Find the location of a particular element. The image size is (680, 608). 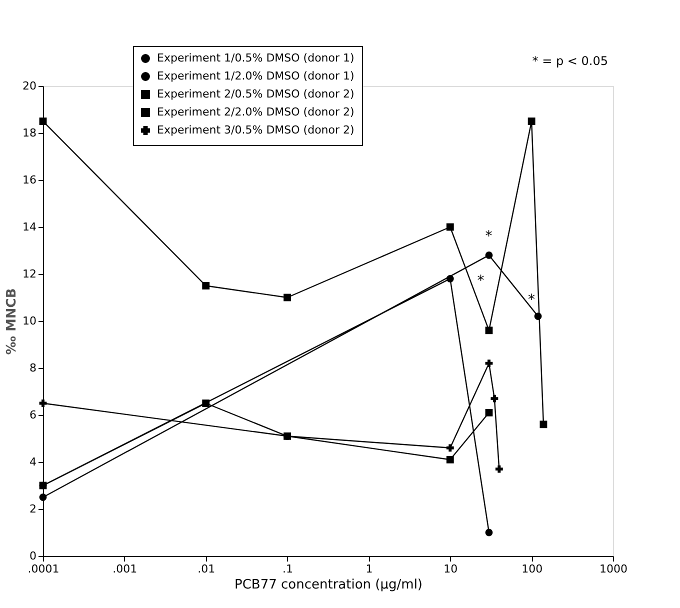

x-tick-label: 1 is located at coordinates (369, 569).